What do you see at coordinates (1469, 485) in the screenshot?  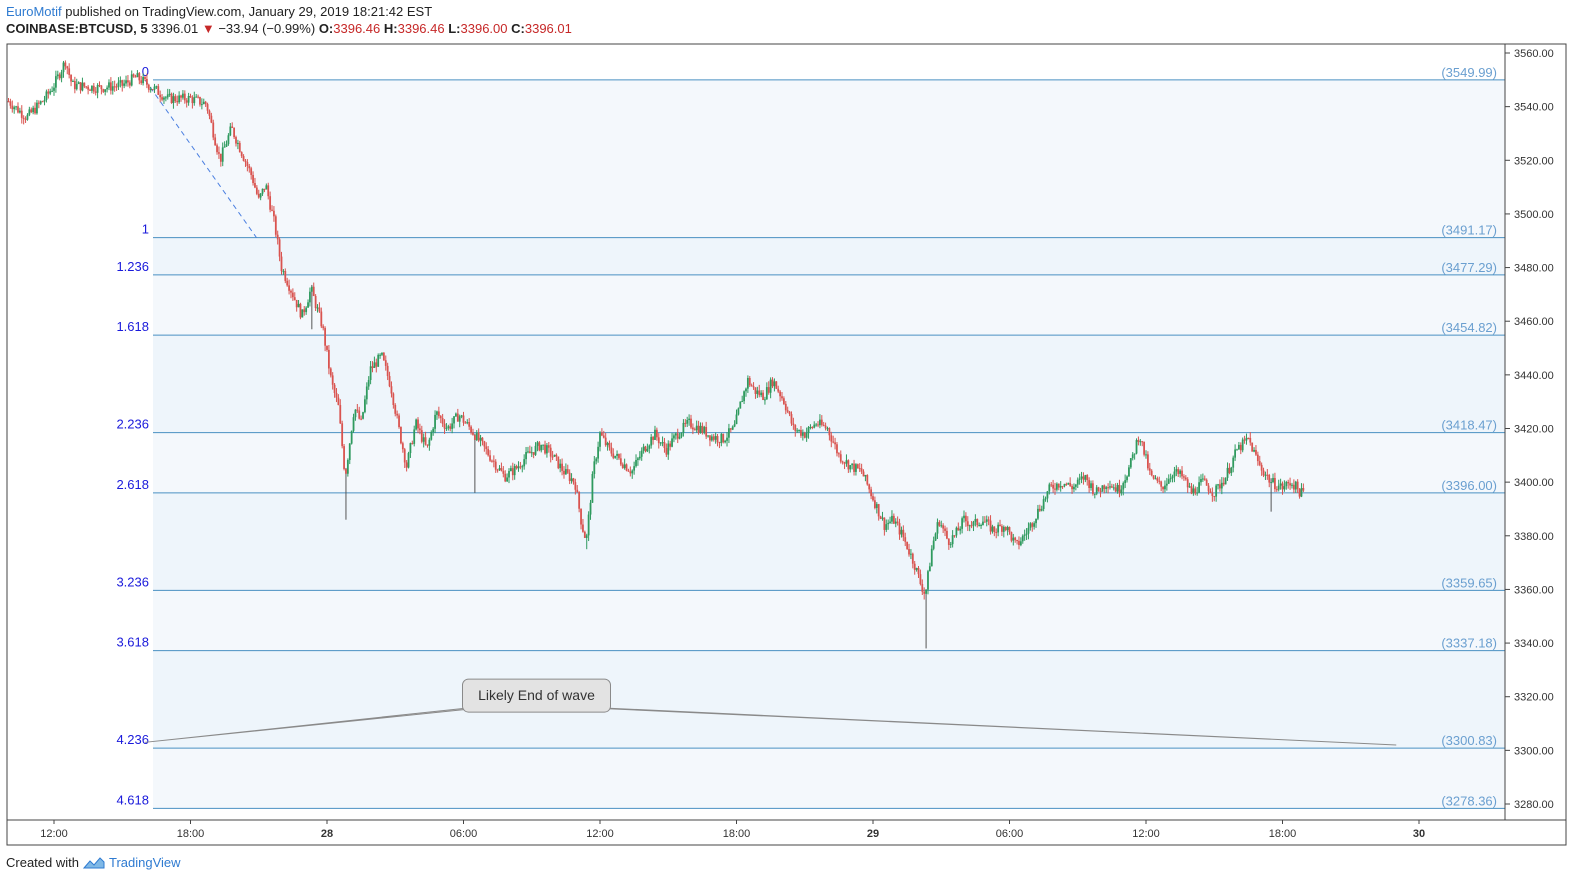 I see `fib-price-label: (3396.00)` at bounding box center [1469, 485].